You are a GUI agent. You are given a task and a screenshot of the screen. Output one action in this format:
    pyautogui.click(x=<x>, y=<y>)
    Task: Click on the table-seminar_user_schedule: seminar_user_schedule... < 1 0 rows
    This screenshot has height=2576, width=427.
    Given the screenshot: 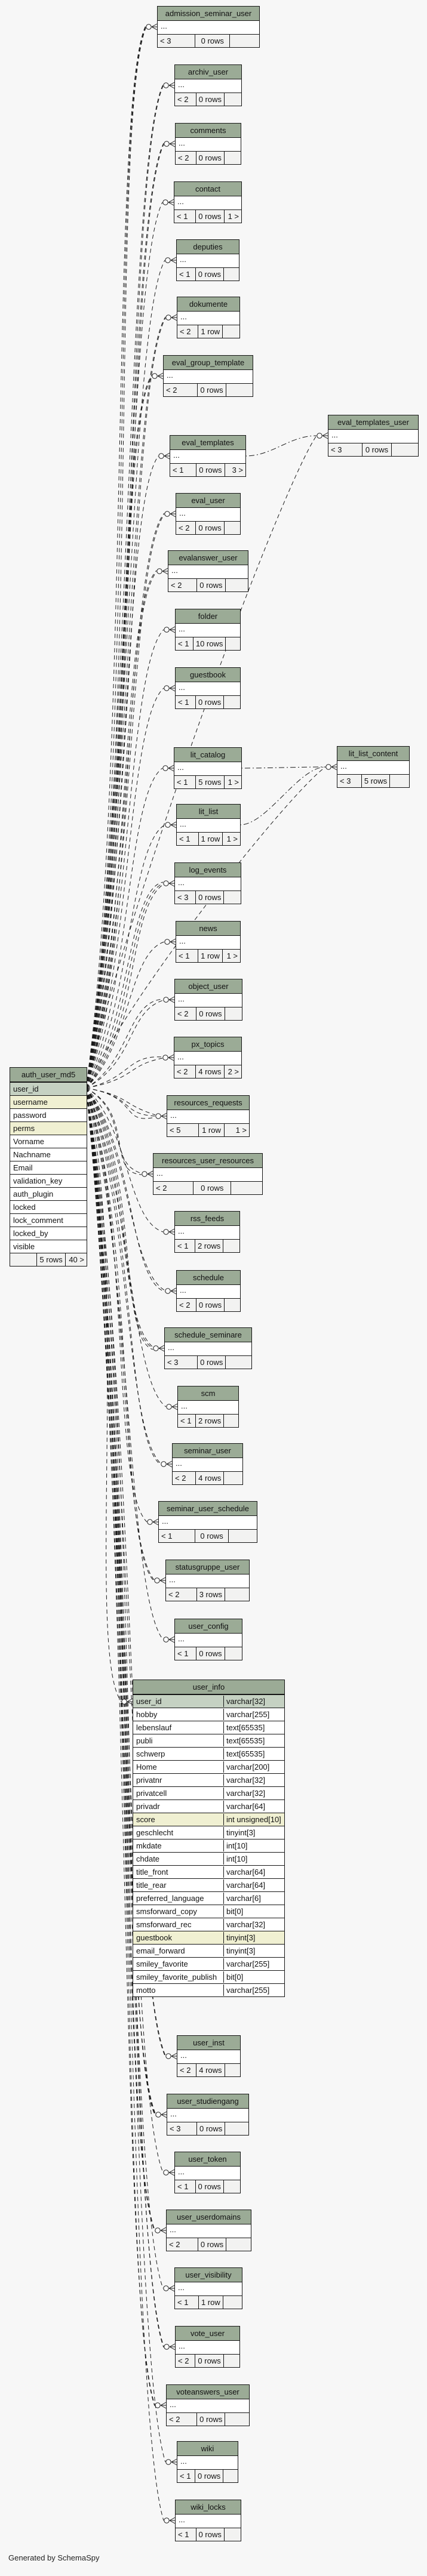 What is the action you would take?
    pyautogui.click(x=208, y=1522)
    